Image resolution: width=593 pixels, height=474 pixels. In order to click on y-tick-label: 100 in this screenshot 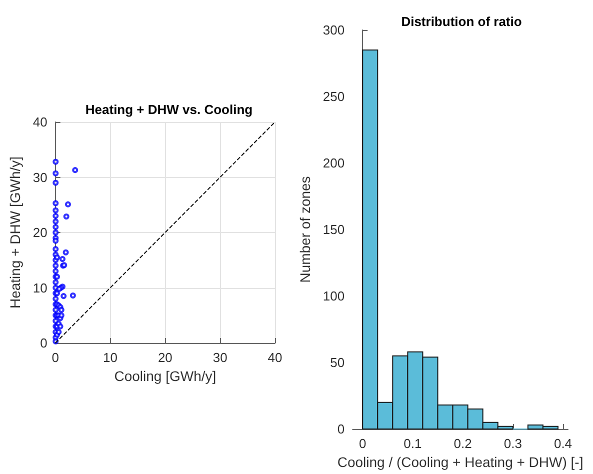, I will do `click(333, 296)`.